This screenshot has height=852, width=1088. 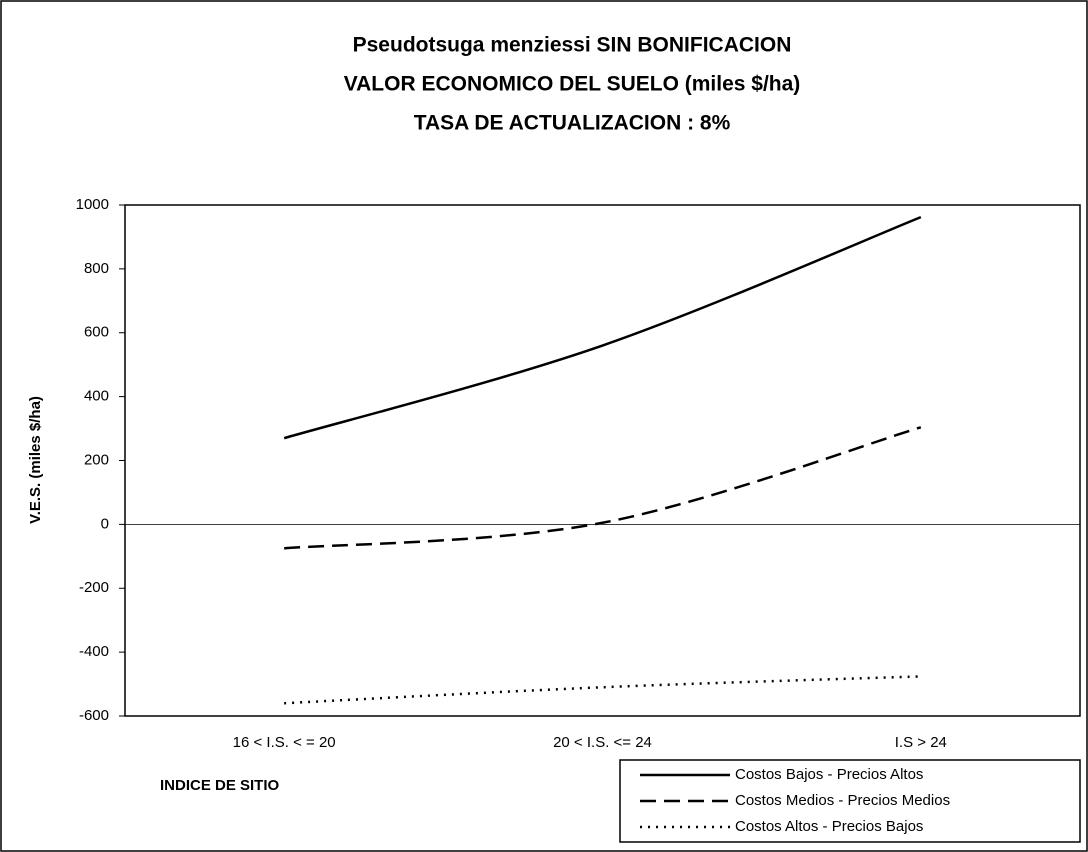 I want to click on x-axis-label: INDICE DE SITIO, so click(x=220, y=785).